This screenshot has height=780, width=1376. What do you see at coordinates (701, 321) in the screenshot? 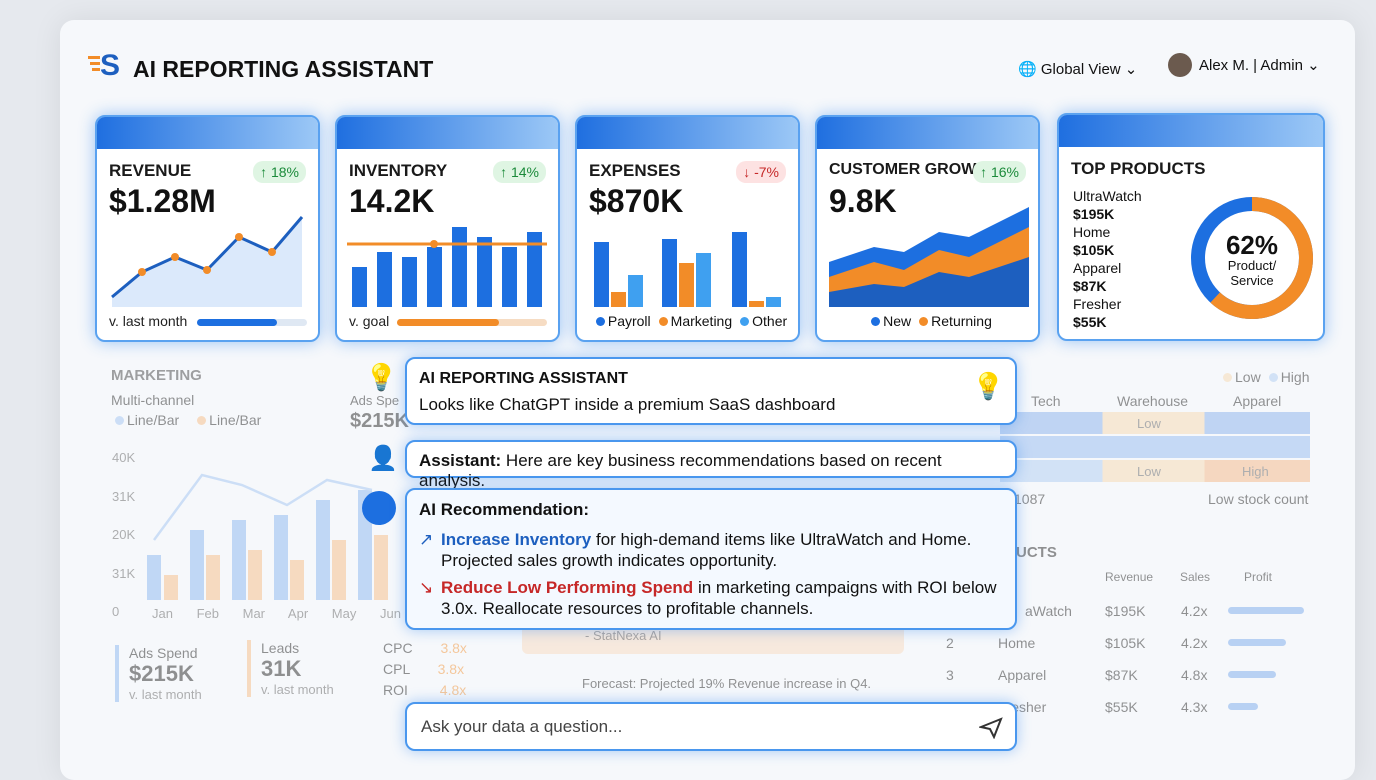
I see `legend-item: Marketing` at bounding box center [701, 321].